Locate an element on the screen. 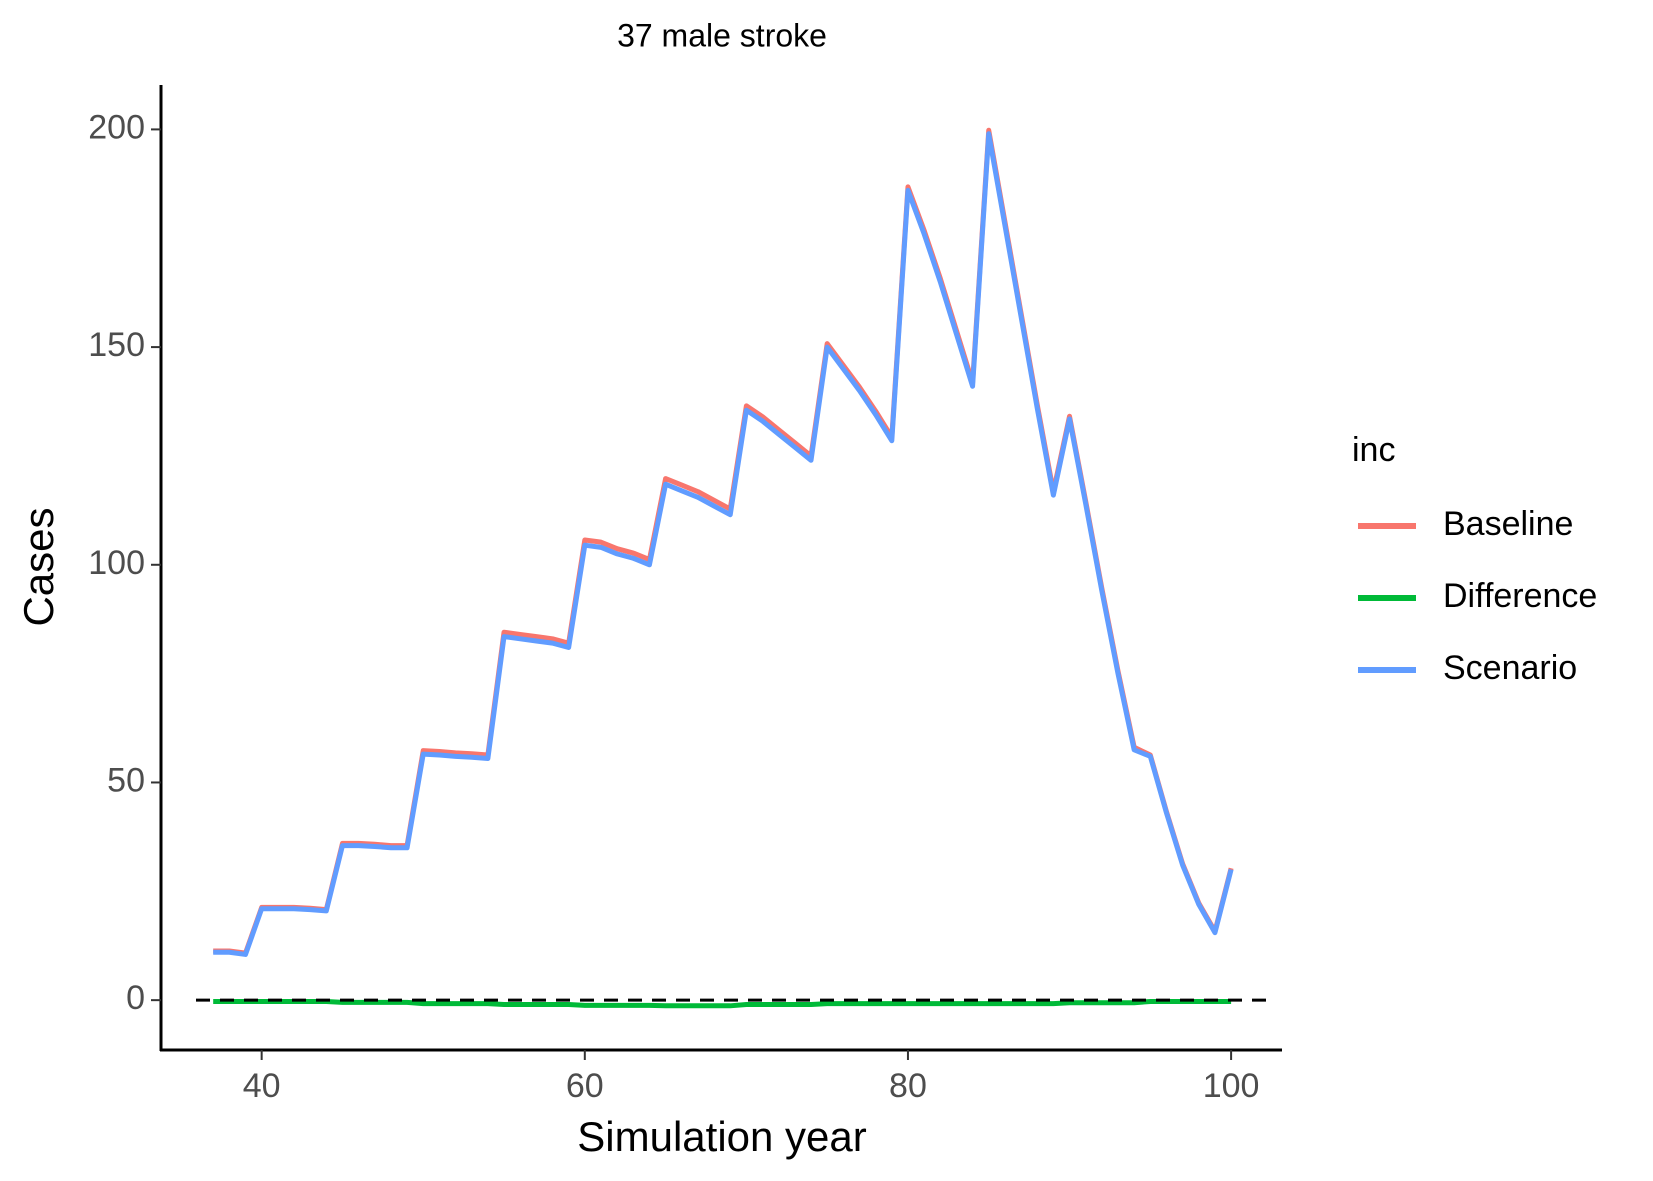 The height and width of the screenshot is (1181, 1653). chart-title: 37 male stroke is located at coordinates (722, 35).